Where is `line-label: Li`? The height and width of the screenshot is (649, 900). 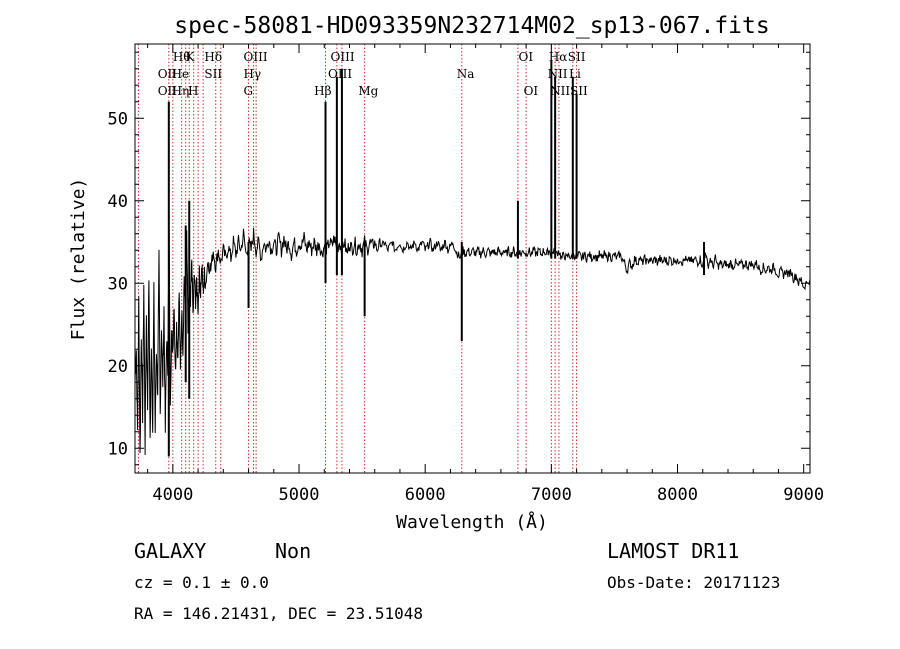 line-label: Li is located at coordinates (575, 74).